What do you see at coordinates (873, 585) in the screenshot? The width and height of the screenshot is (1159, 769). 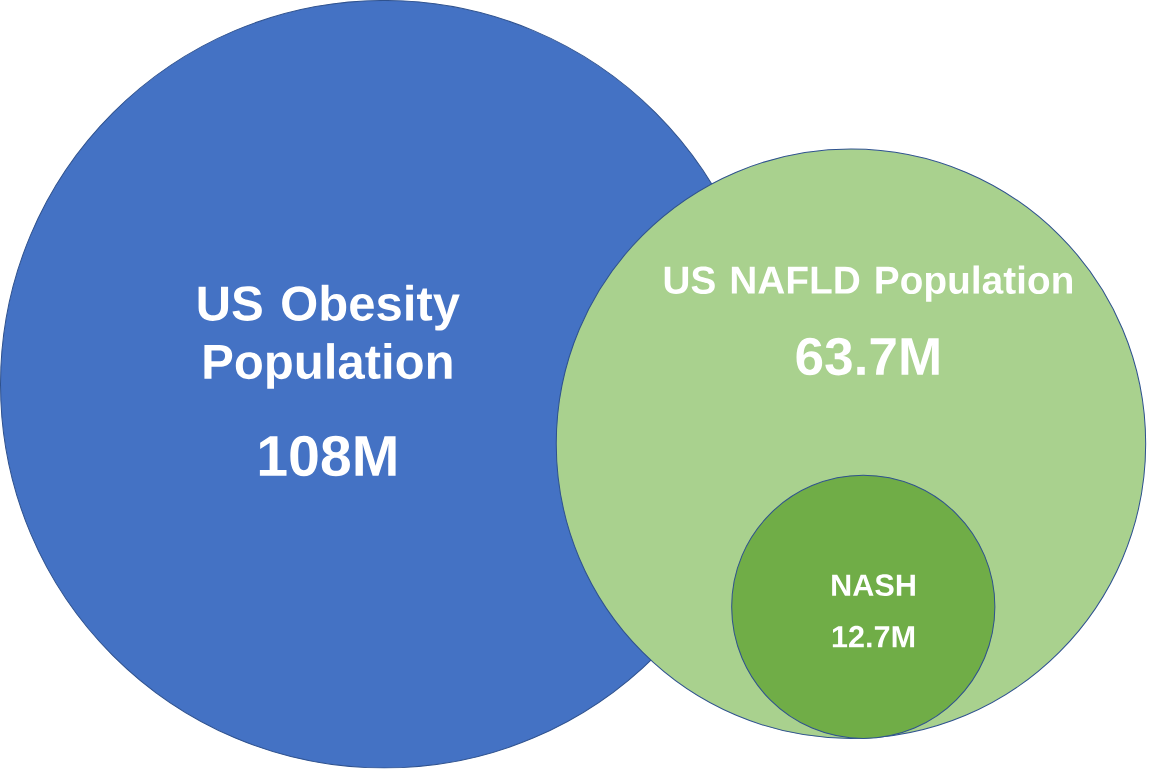 I see `category-label: NASH` at bounding box center [873, 585].